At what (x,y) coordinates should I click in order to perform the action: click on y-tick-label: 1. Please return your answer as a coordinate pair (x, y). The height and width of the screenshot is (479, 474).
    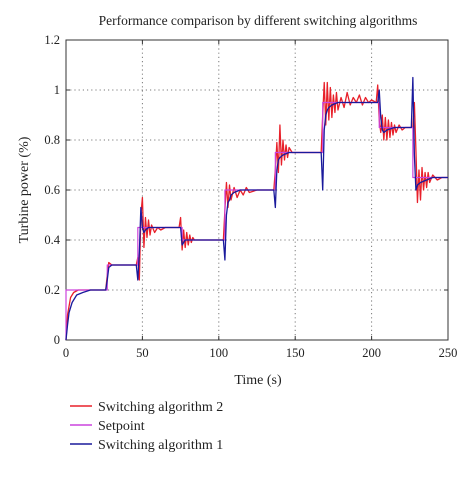
    Looking at the image, I should click on (57, 90).